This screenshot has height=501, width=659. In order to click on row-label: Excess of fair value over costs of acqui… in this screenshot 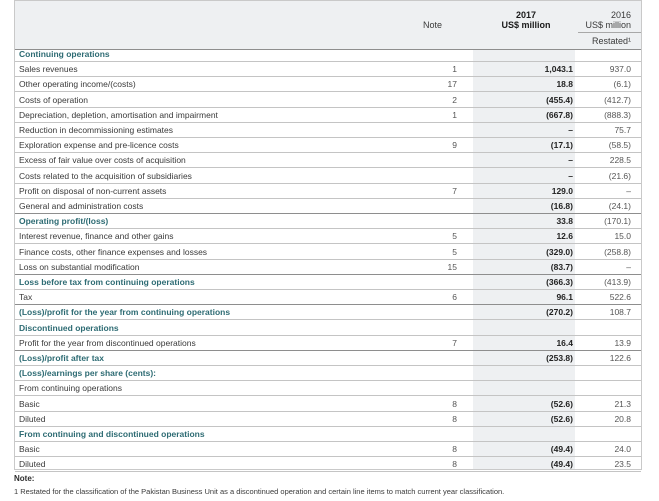, I will do `click(102, 160)`.